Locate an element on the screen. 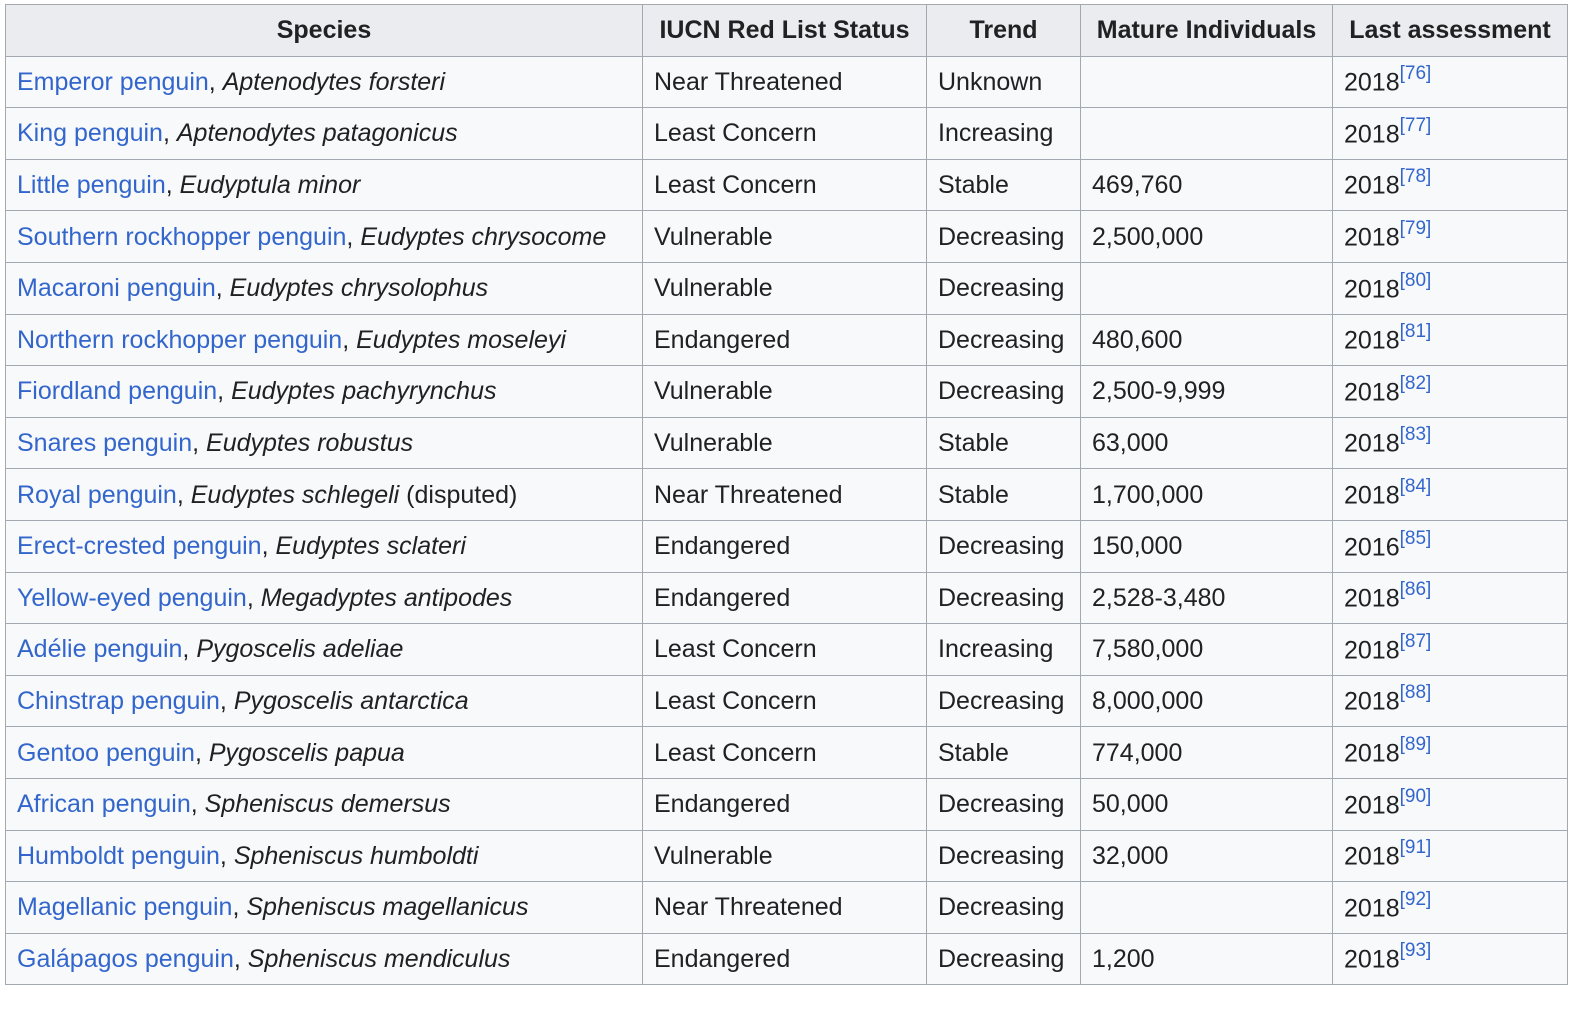  mature-individuals-cell: 1,200 is located at coordinates (1206, 959).